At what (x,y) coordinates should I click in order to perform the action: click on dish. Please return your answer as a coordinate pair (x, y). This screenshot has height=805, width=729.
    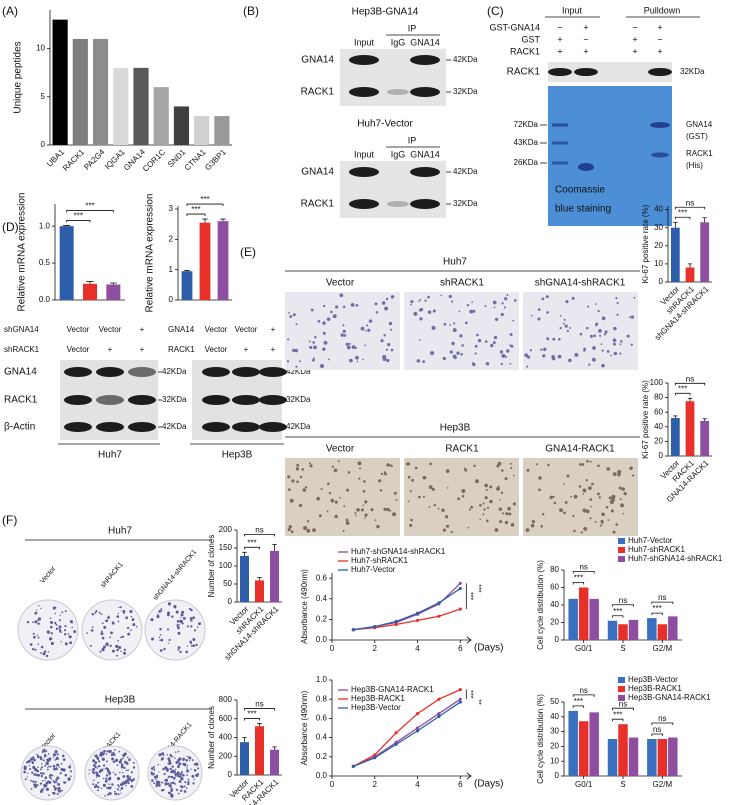
    Looking at the image, I should click on (112, 630).